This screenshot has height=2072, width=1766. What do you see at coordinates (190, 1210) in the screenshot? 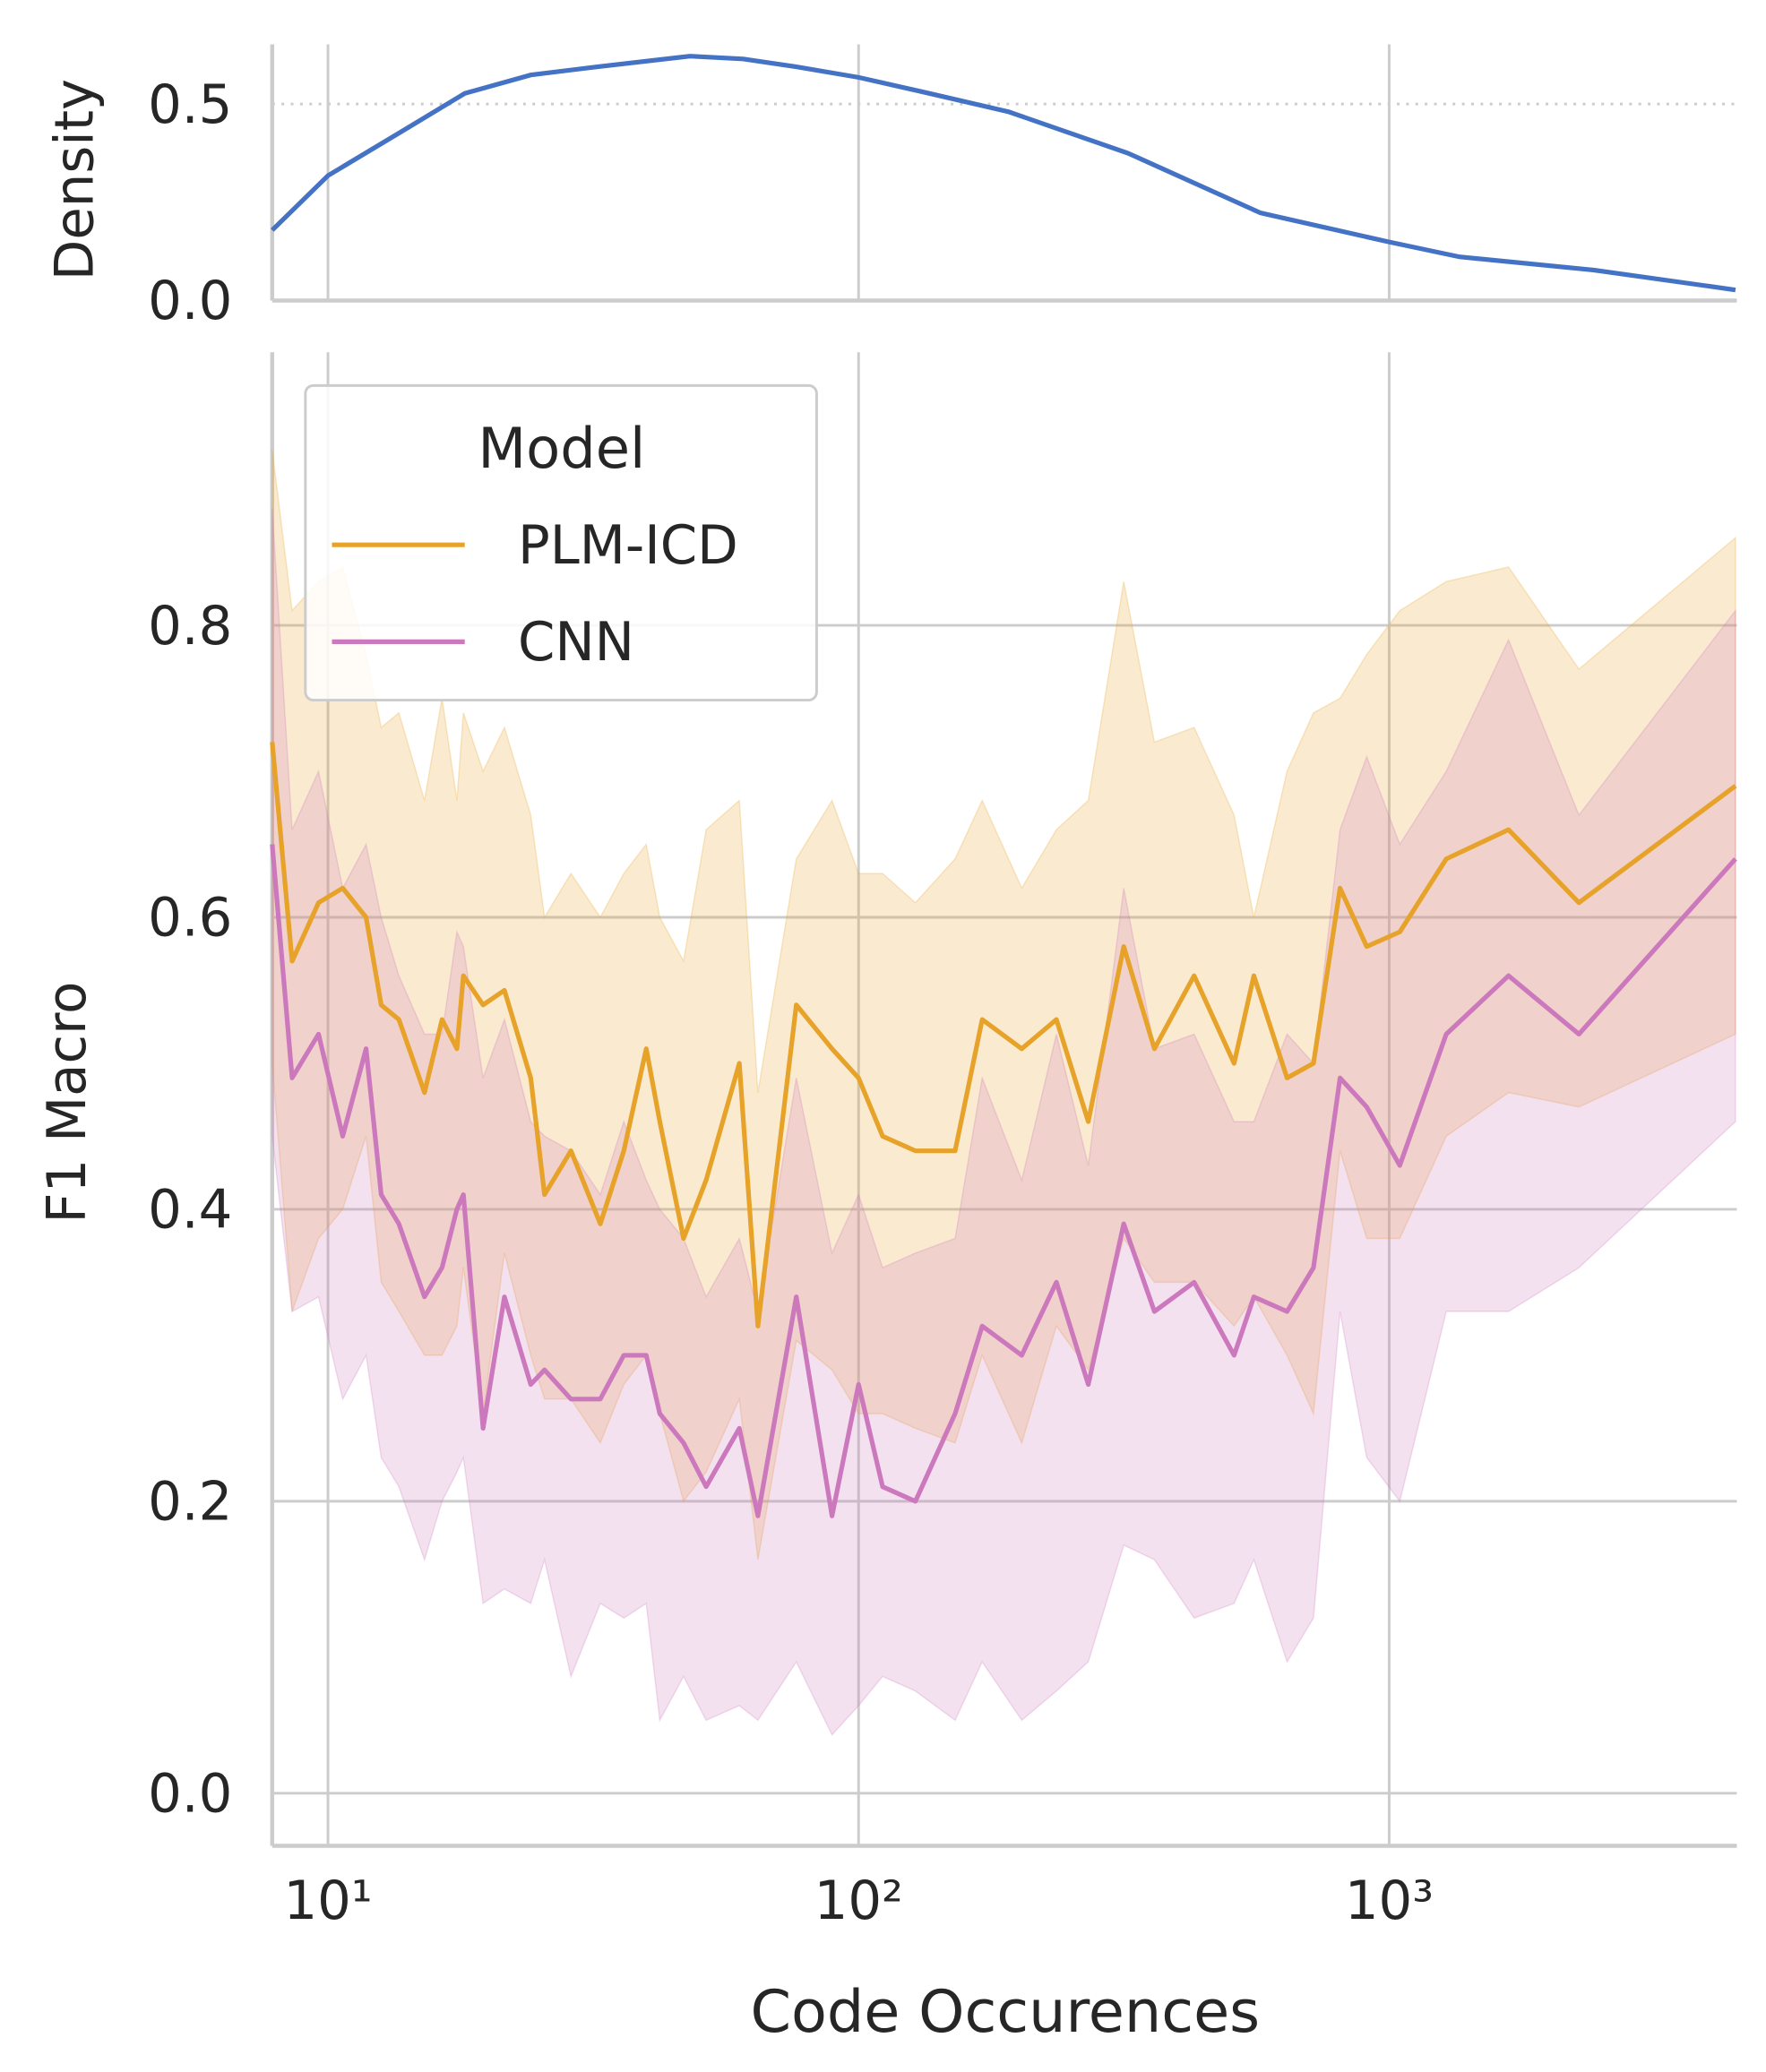
I see `y-tick-label: 0.4` at bounding box center [190, 1210].